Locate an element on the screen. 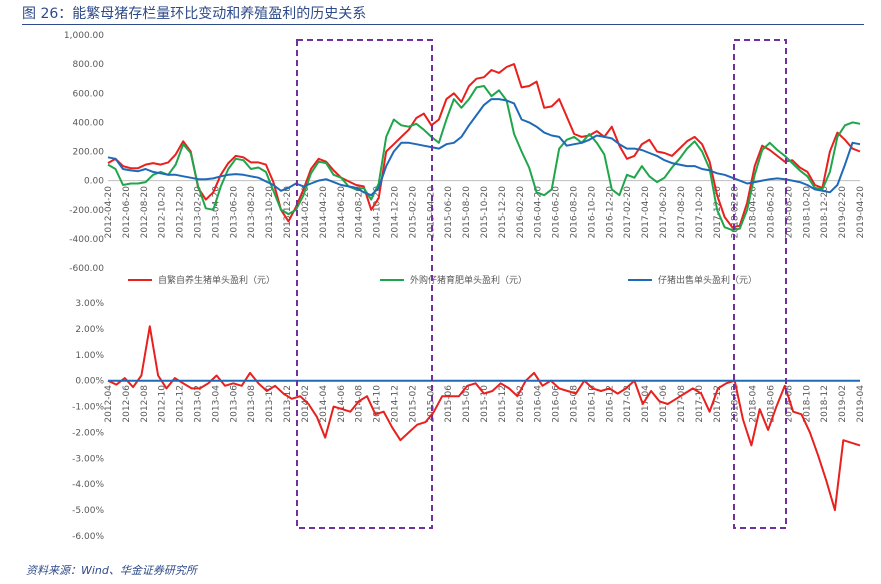 Image resolution: width=881 pixels, height=584 pixels. top-x-tick-label: 2013-02-20 is located at coordinates (199, 212).